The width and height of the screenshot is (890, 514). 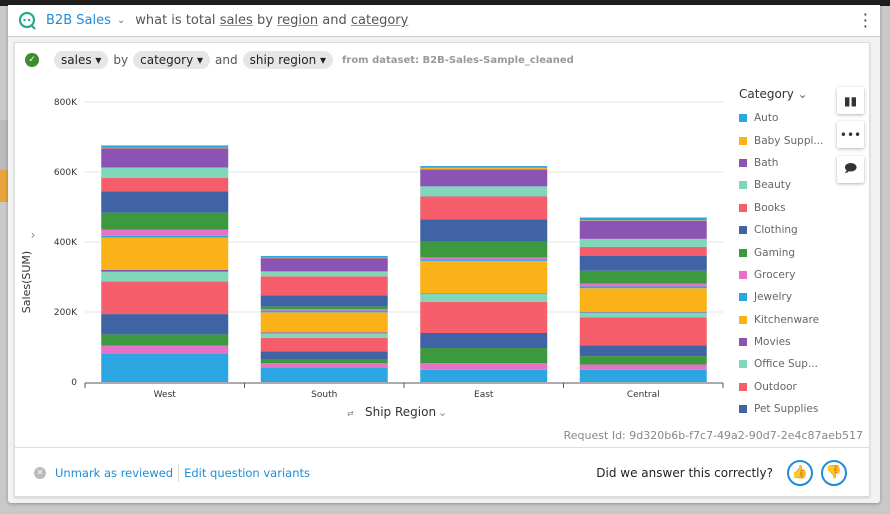 What do you see at coordinates (81, 60) in the screenshot?
I see `measure-pill: sales ▾` at bounding box center [81, 60].